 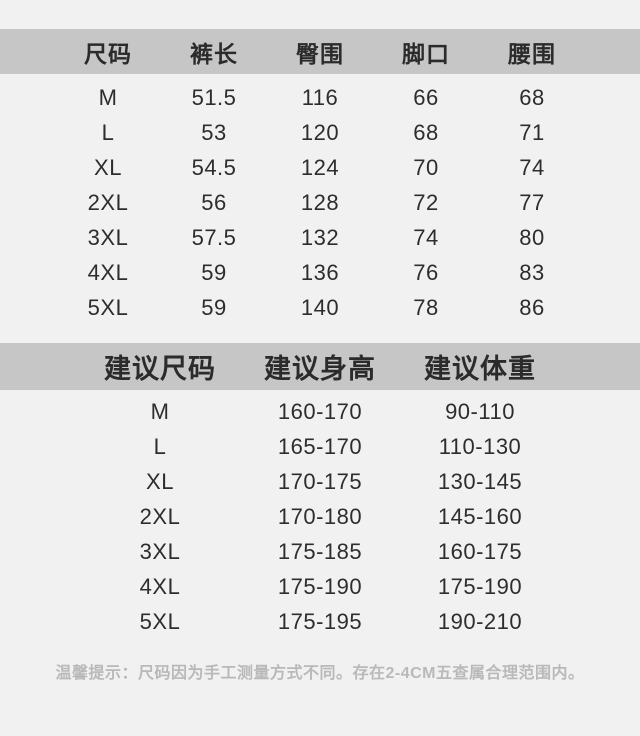 I want to click on column-header-suggested-size: 建议尺码, so click(x=160, y=369).